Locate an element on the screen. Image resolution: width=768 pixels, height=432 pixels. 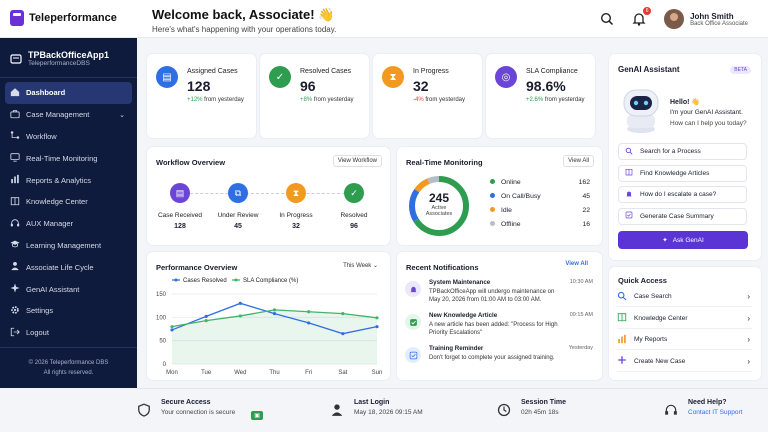
footer-item-sub: May 18, 2026 09:15 AM is located at coordinates (388, 412).